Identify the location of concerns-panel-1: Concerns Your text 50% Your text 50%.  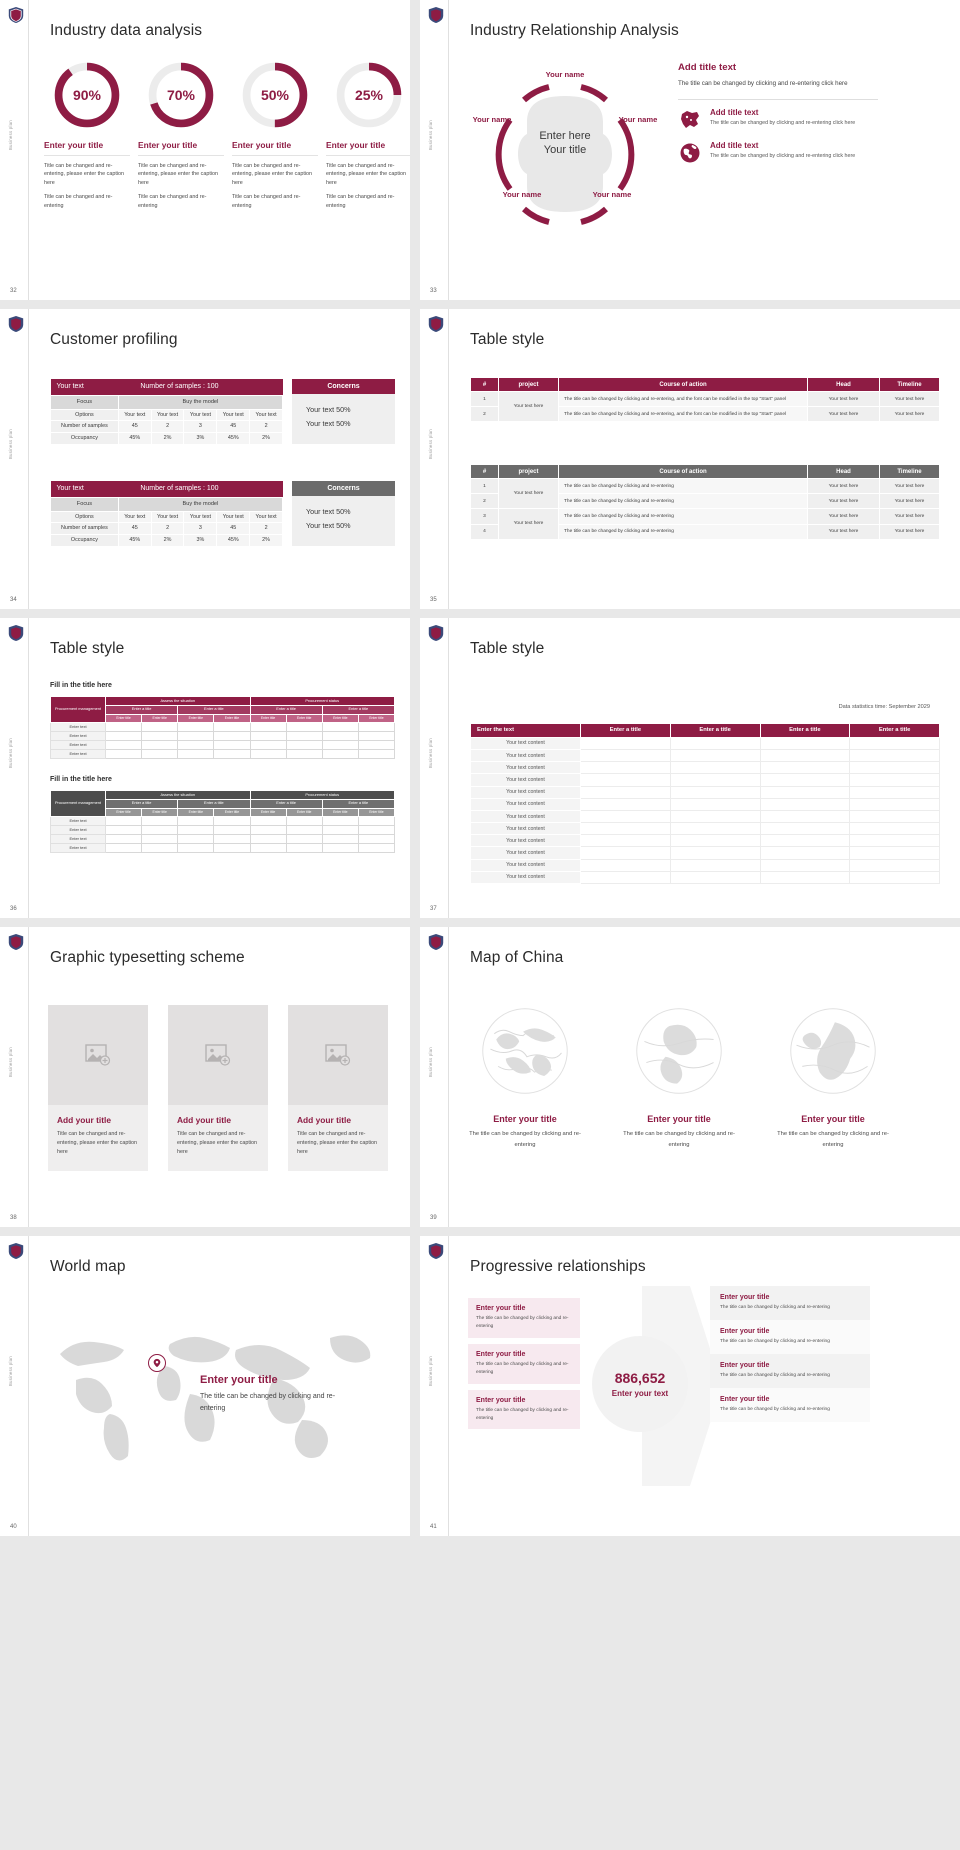
(343, 411).